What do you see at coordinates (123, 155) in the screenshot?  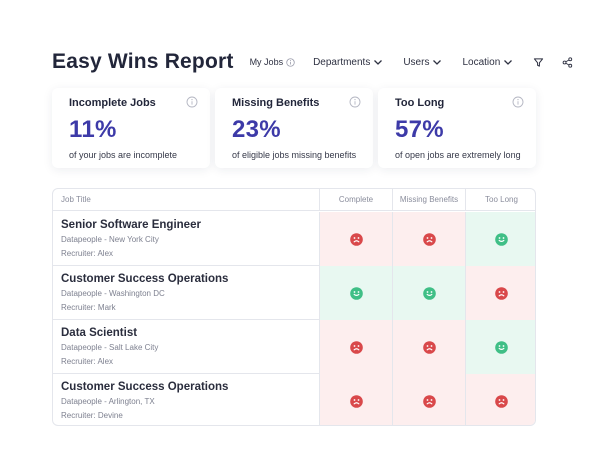 I see `card-description: of your jobs are incomplete` at bounding box center [123, 155].